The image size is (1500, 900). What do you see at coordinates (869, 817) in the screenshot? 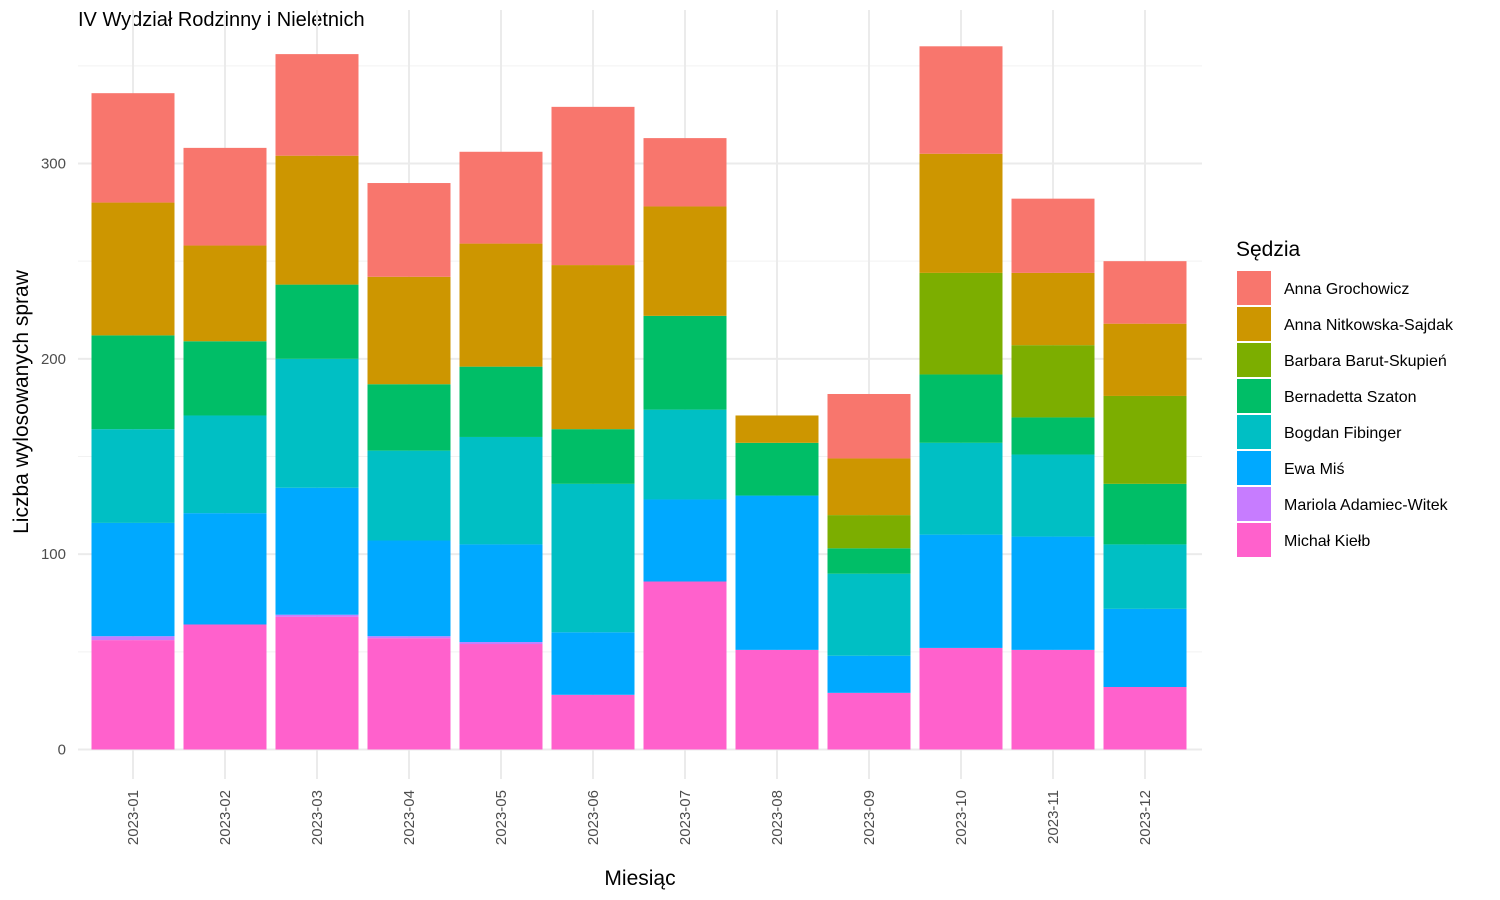
I see `x-tick-label: 2023-09` at bounding box center [869, 817].